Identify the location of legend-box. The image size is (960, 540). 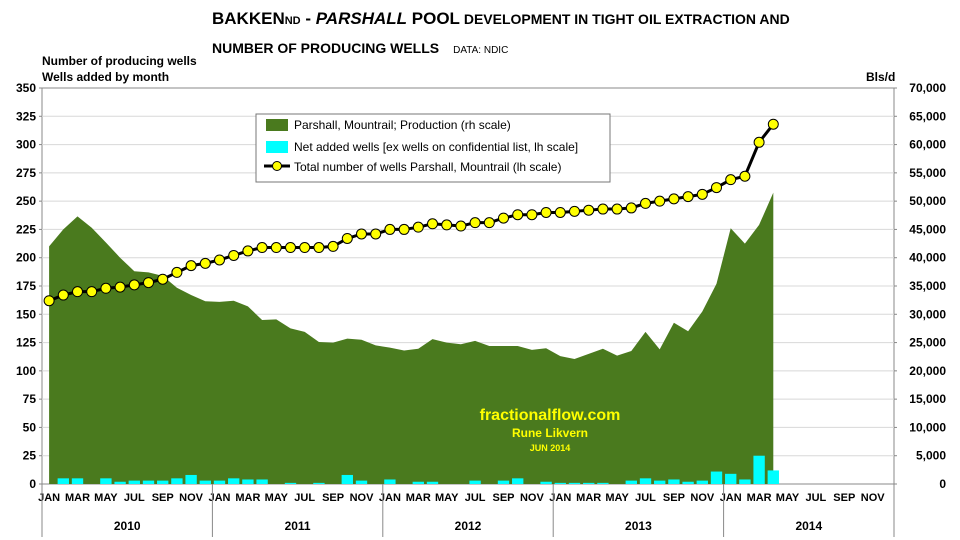
(433, 148).